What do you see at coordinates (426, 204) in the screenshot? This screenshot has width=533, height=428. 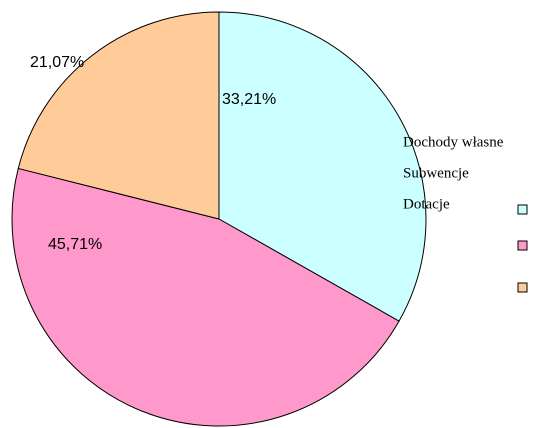 I see `legend-label: Dotacje` at bounding box center [426, 204].